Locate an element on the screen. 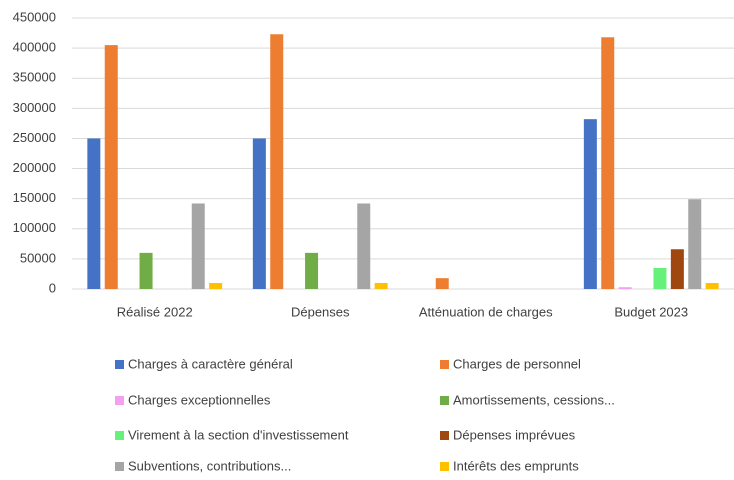  legend-label: Intérêts des emprunts is located at coordinates (516, 465).